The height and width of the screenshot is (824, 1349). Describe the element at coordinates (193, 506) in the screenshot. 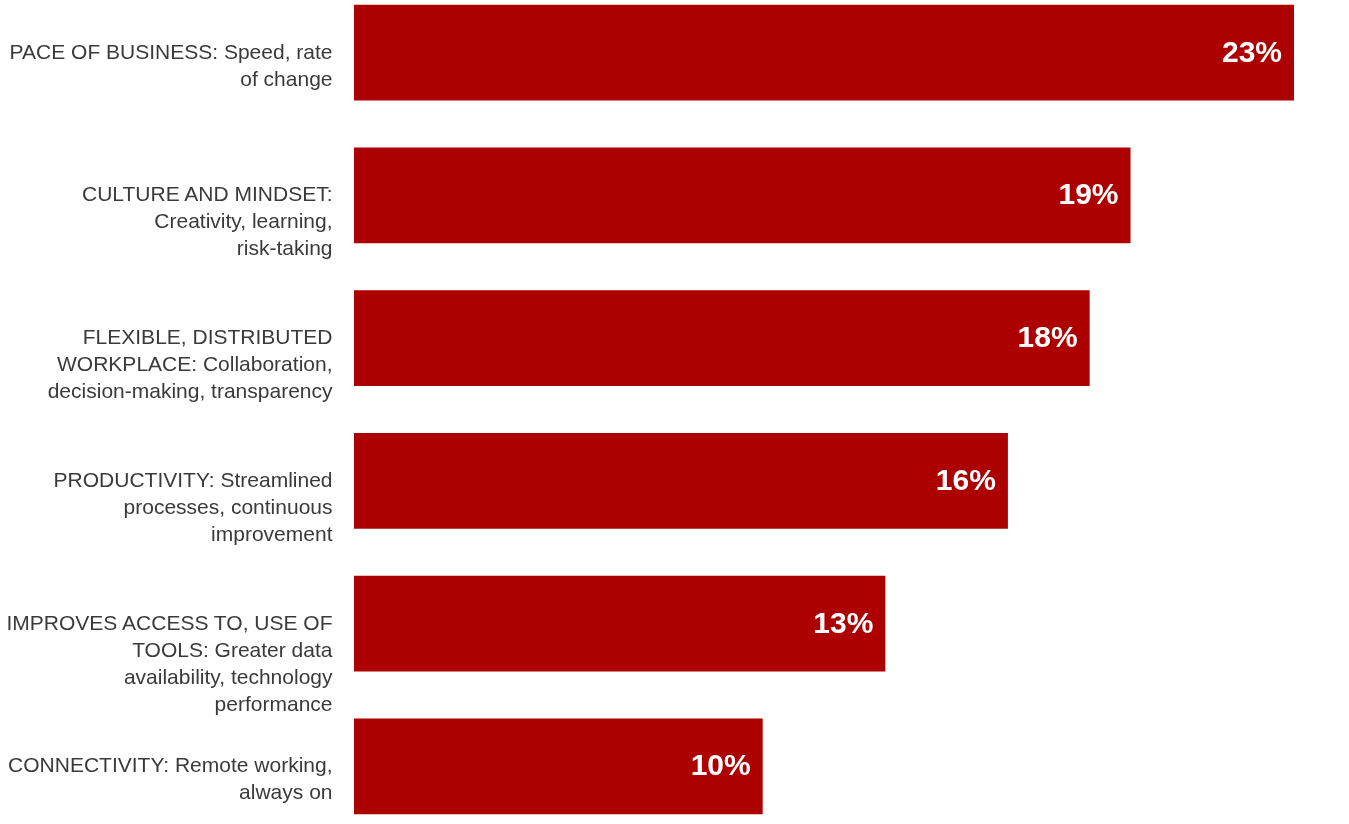

I see `y-tick-label: PRODUCTIVITY: Streamlined processes, continuous improvement` at that location.